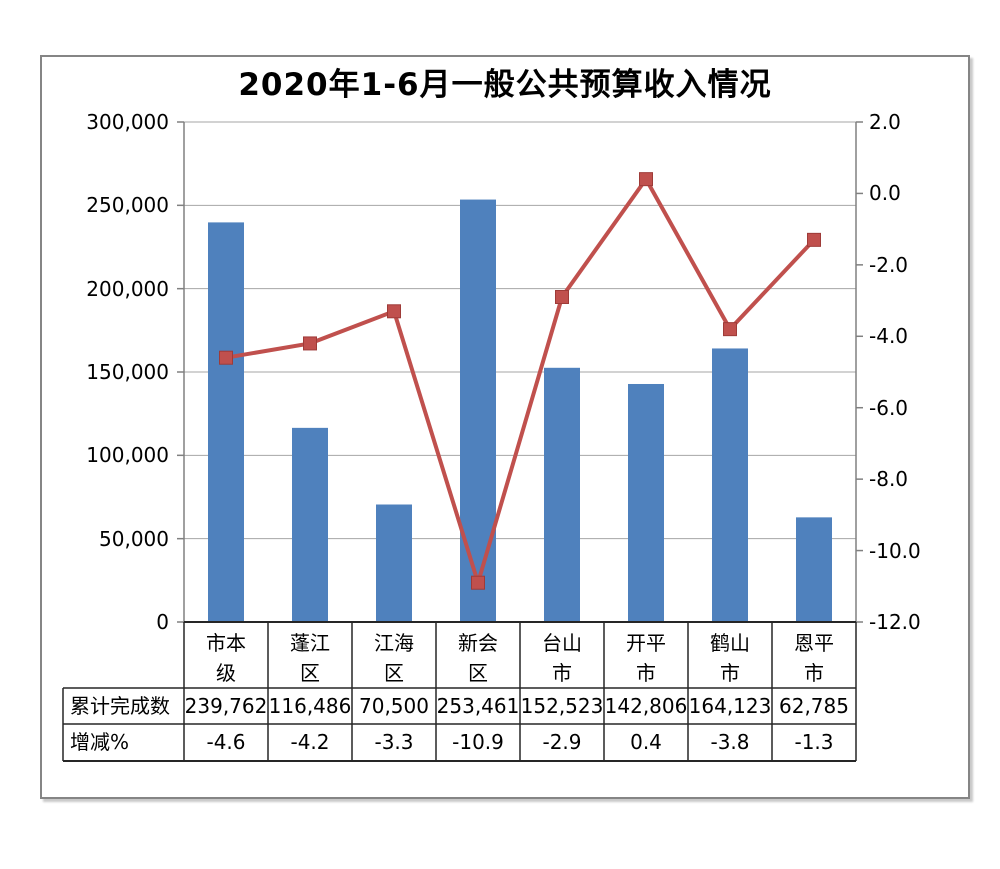 This screenshot has height=869, width=1000. I want to click on left-axis-label: 250,000, so click(127, 205).